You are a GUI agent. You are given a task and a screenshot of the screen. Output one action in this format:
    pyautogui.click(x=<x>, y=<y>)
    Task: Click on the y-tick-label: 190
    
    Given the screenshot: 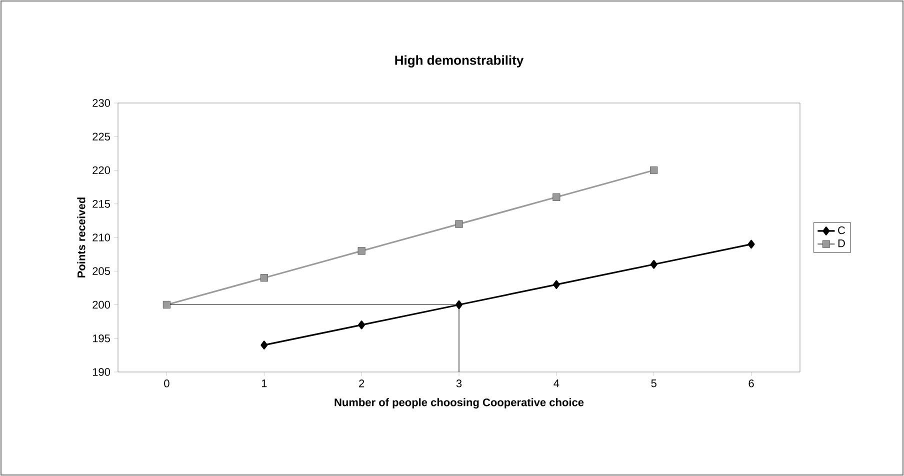 What is the action you would take?
    pyautogui.click(x=101, y=372)
    